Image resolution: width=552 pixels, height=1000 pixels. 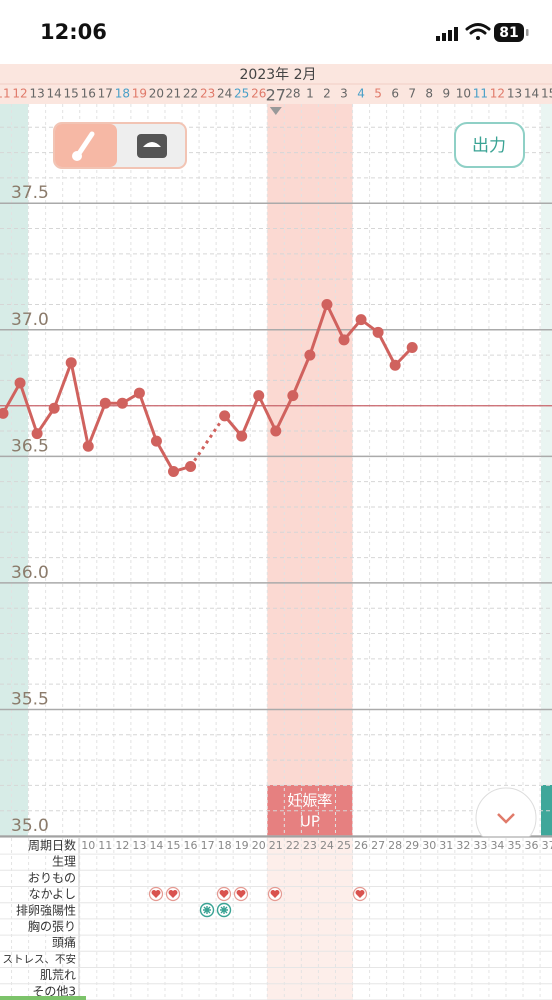 What do you see at coordinates (54, 991) in the screenshot?
I see `row-label: その他3` at bounding box center [54, 991].